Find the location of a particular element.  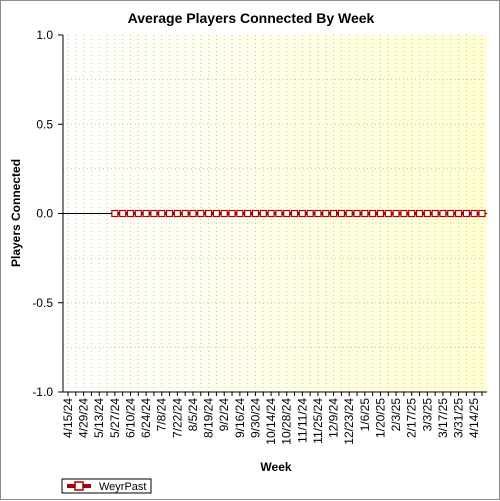

x-tick-label: 9/16/24 is located at coordinates (240, 418).